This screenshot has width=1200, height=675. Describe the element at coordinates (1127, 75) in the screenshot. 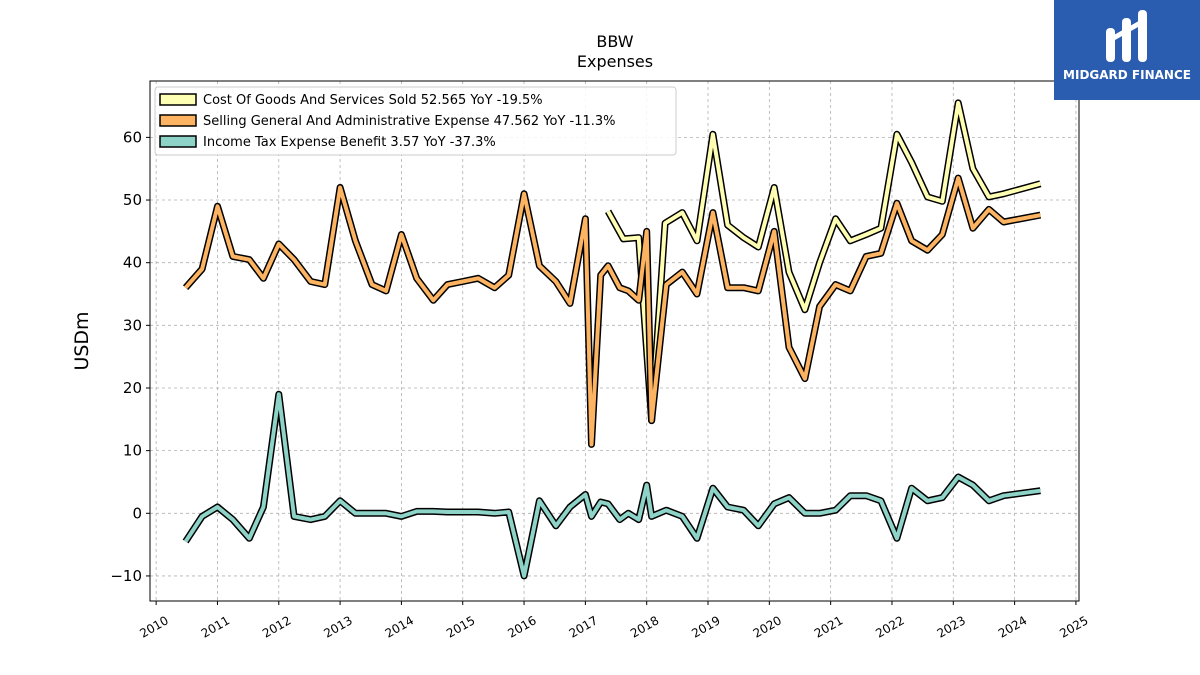

I see `brand-name: MIDGARD FINANCE` at that location.